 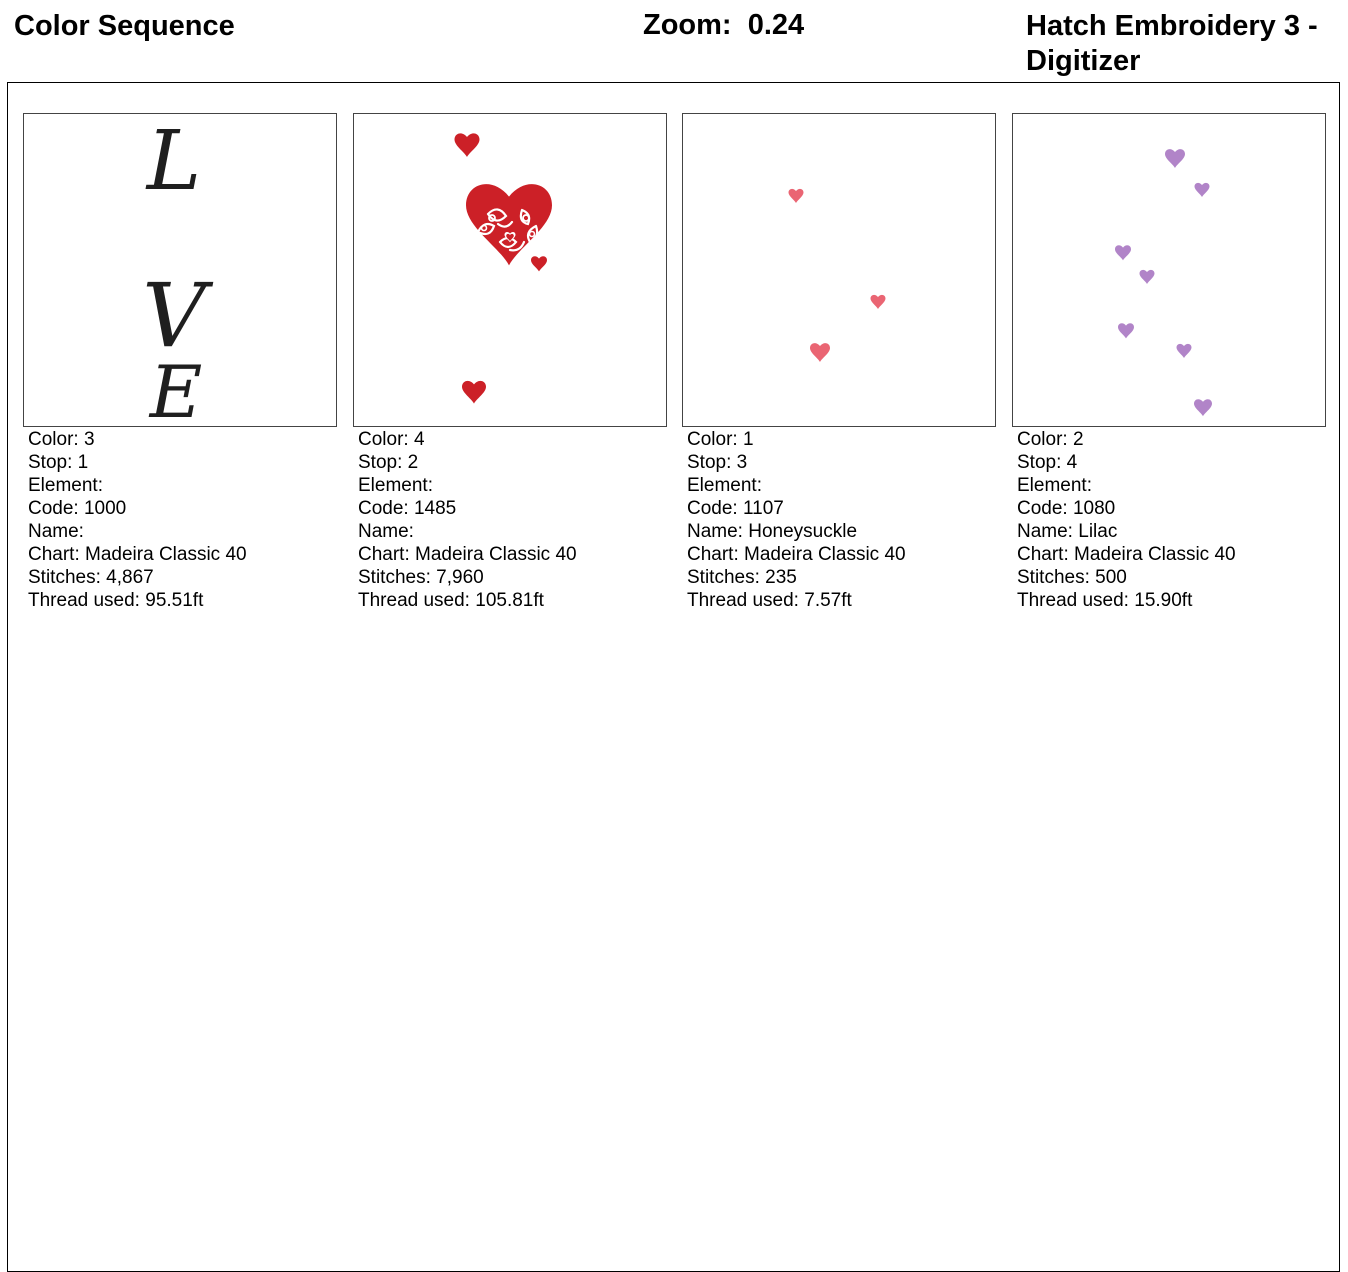 I want to click on letter-v: V, so click(x=178, y=315).